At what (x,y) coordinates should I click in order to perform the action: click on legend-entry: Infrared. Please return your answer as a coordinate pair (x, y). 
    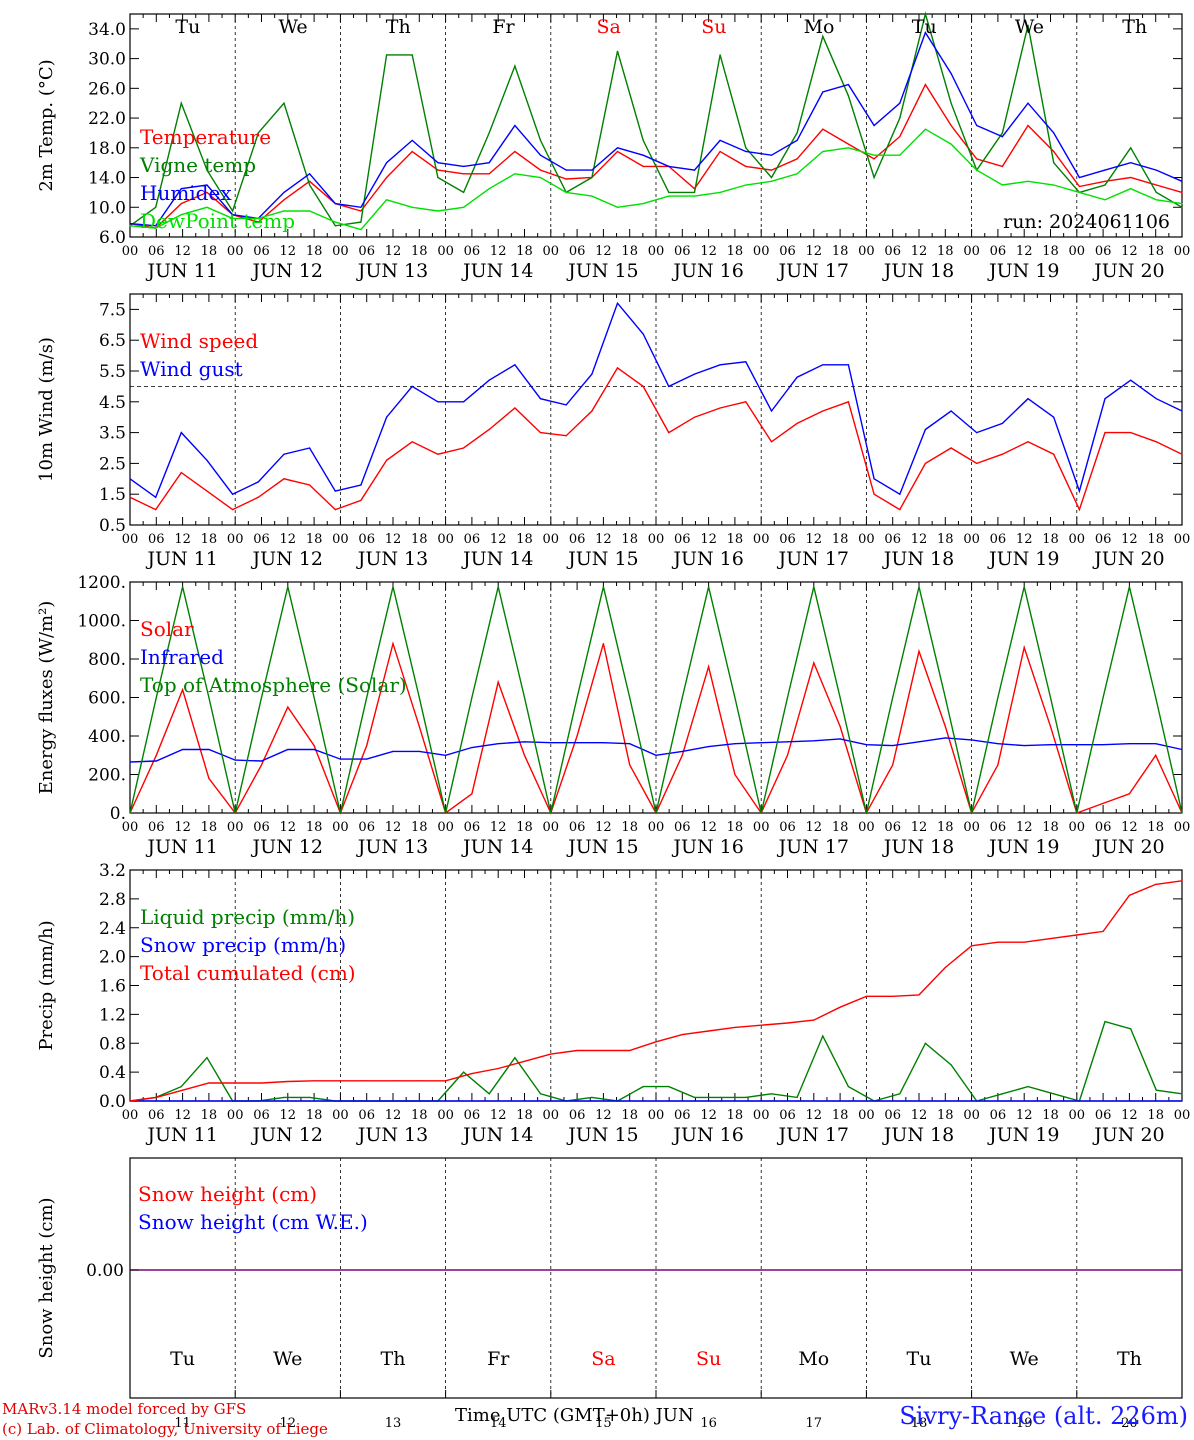
    Looking at the image, I should click on (182, 657).